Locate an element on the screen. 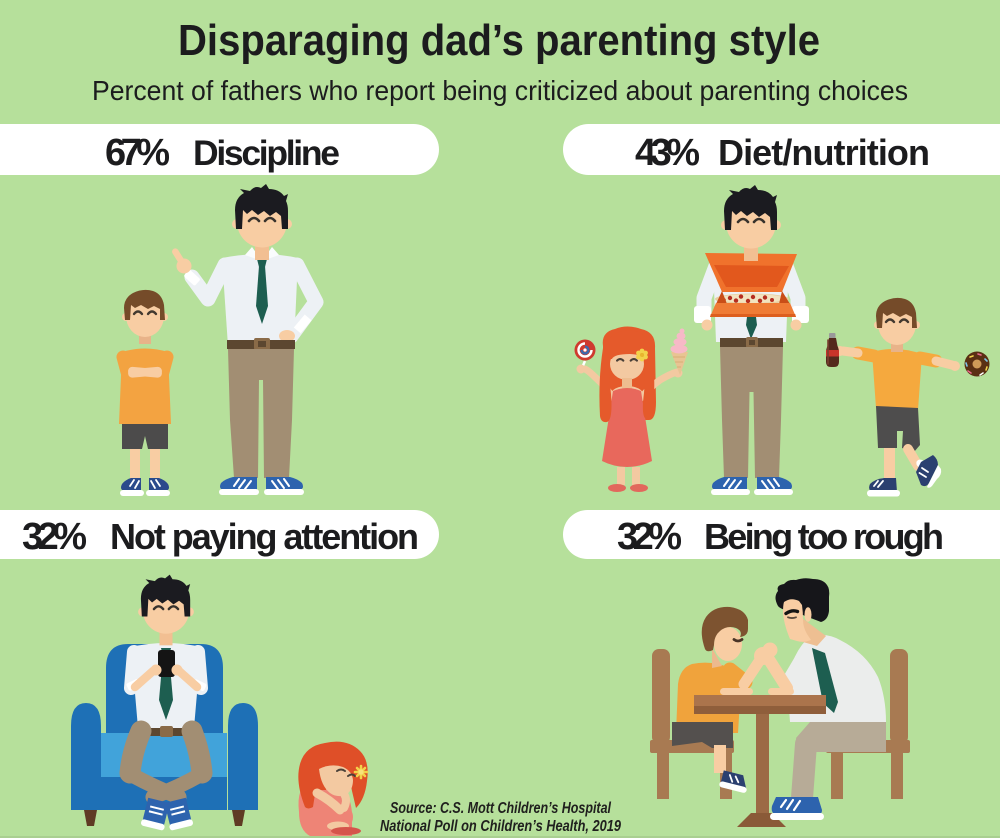  svg-text: Not paying attention is located at coordinates (264, 536).